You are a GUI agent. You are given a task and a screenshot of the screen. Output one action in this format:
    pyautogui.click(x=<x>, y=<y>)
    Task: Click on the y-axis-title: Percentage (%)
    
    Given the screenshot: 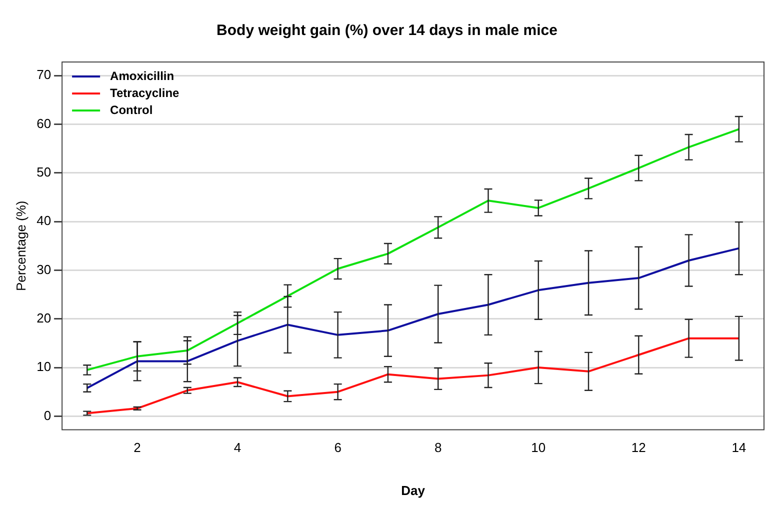 What is the action you would take?
    pyautogui.click(x=20, y=246)
    